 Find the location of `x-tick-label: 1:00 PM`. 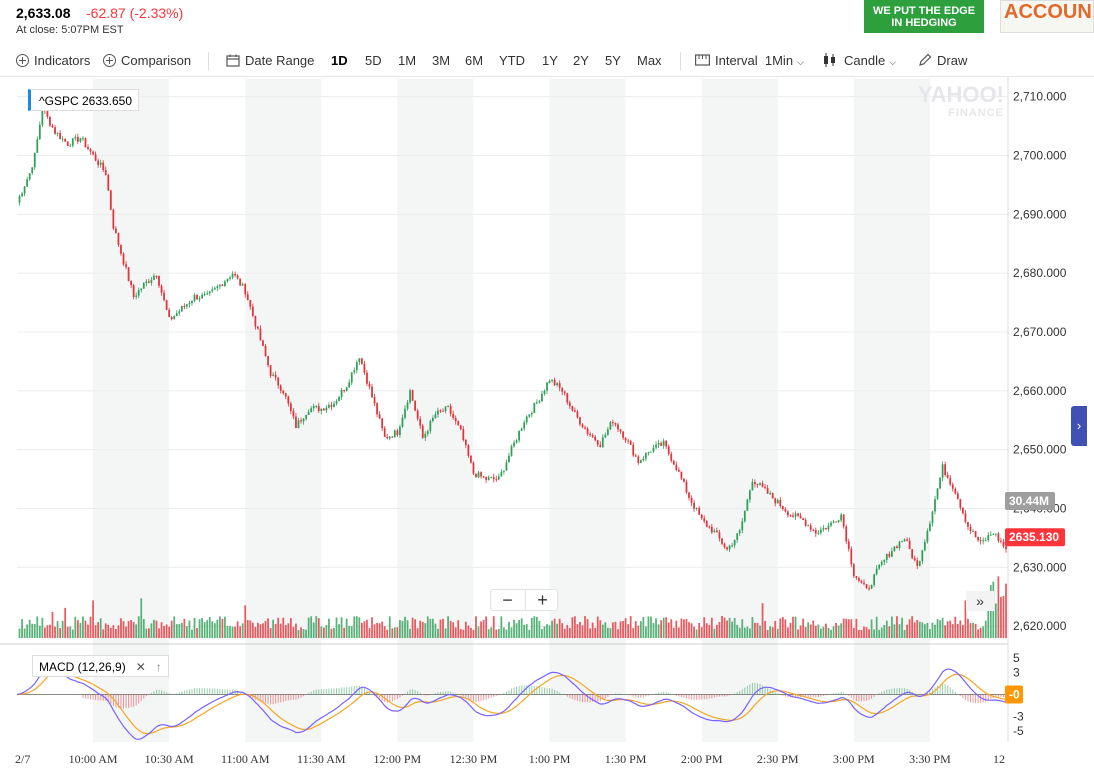

x-tick-label: 1:00 PM is located at coordinates (550, 759).